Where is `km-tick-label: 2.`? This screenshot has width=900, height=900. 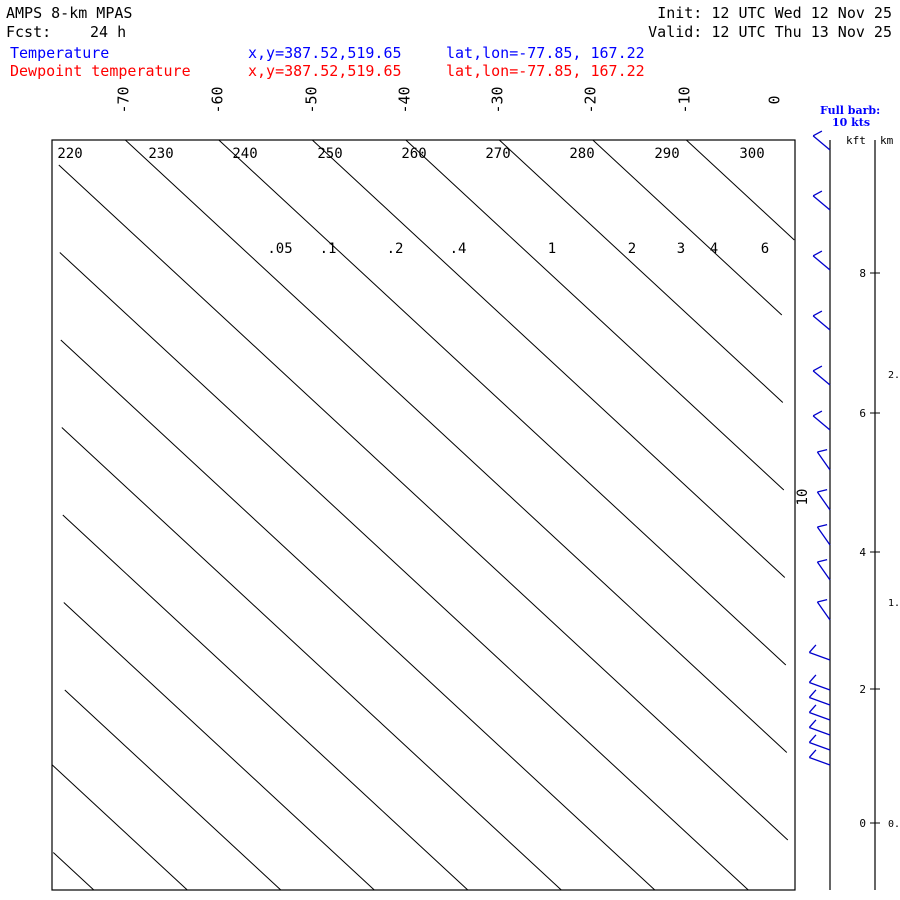 km-tick-label: 2. is located at coordinates (894, 375).